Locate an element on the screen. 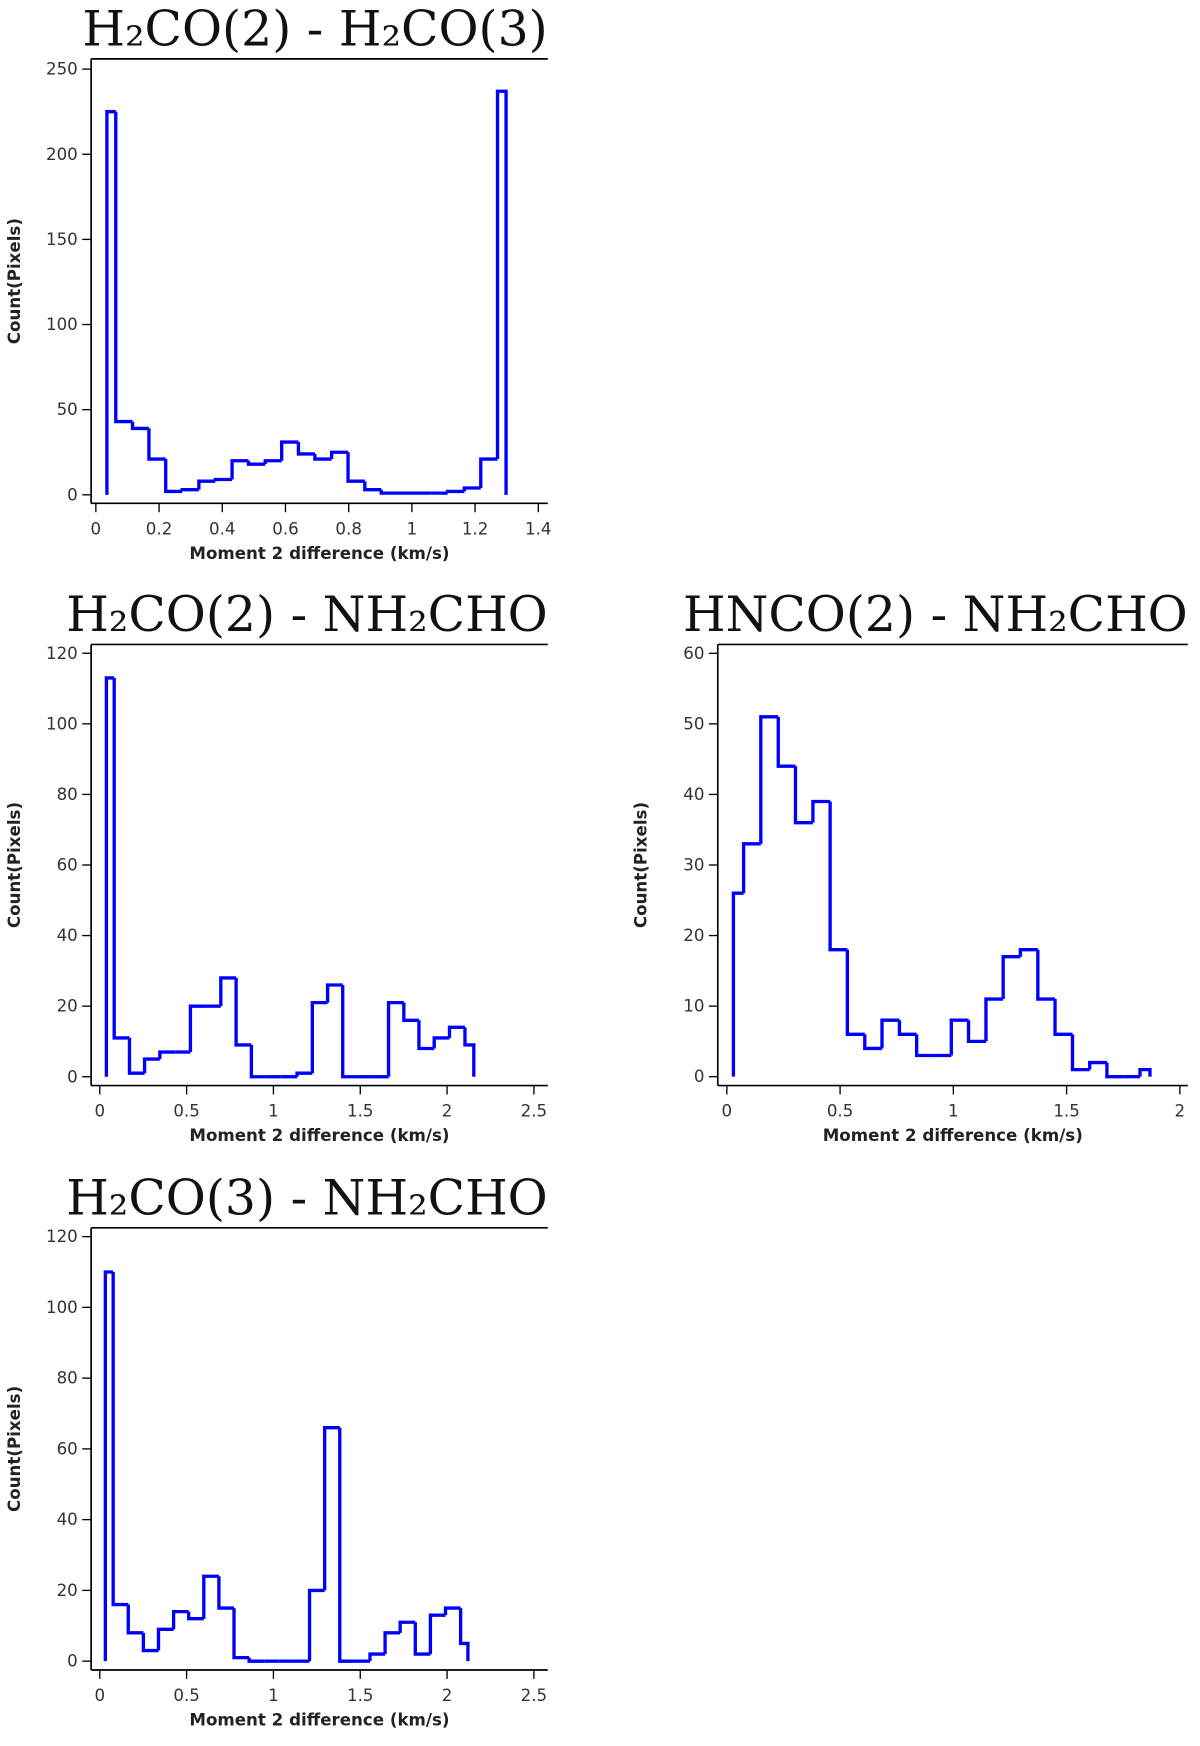 The width and height of the screenshot is (1200, 1746). x-tick-label: 0.6 is located at coordinates (285, 528).